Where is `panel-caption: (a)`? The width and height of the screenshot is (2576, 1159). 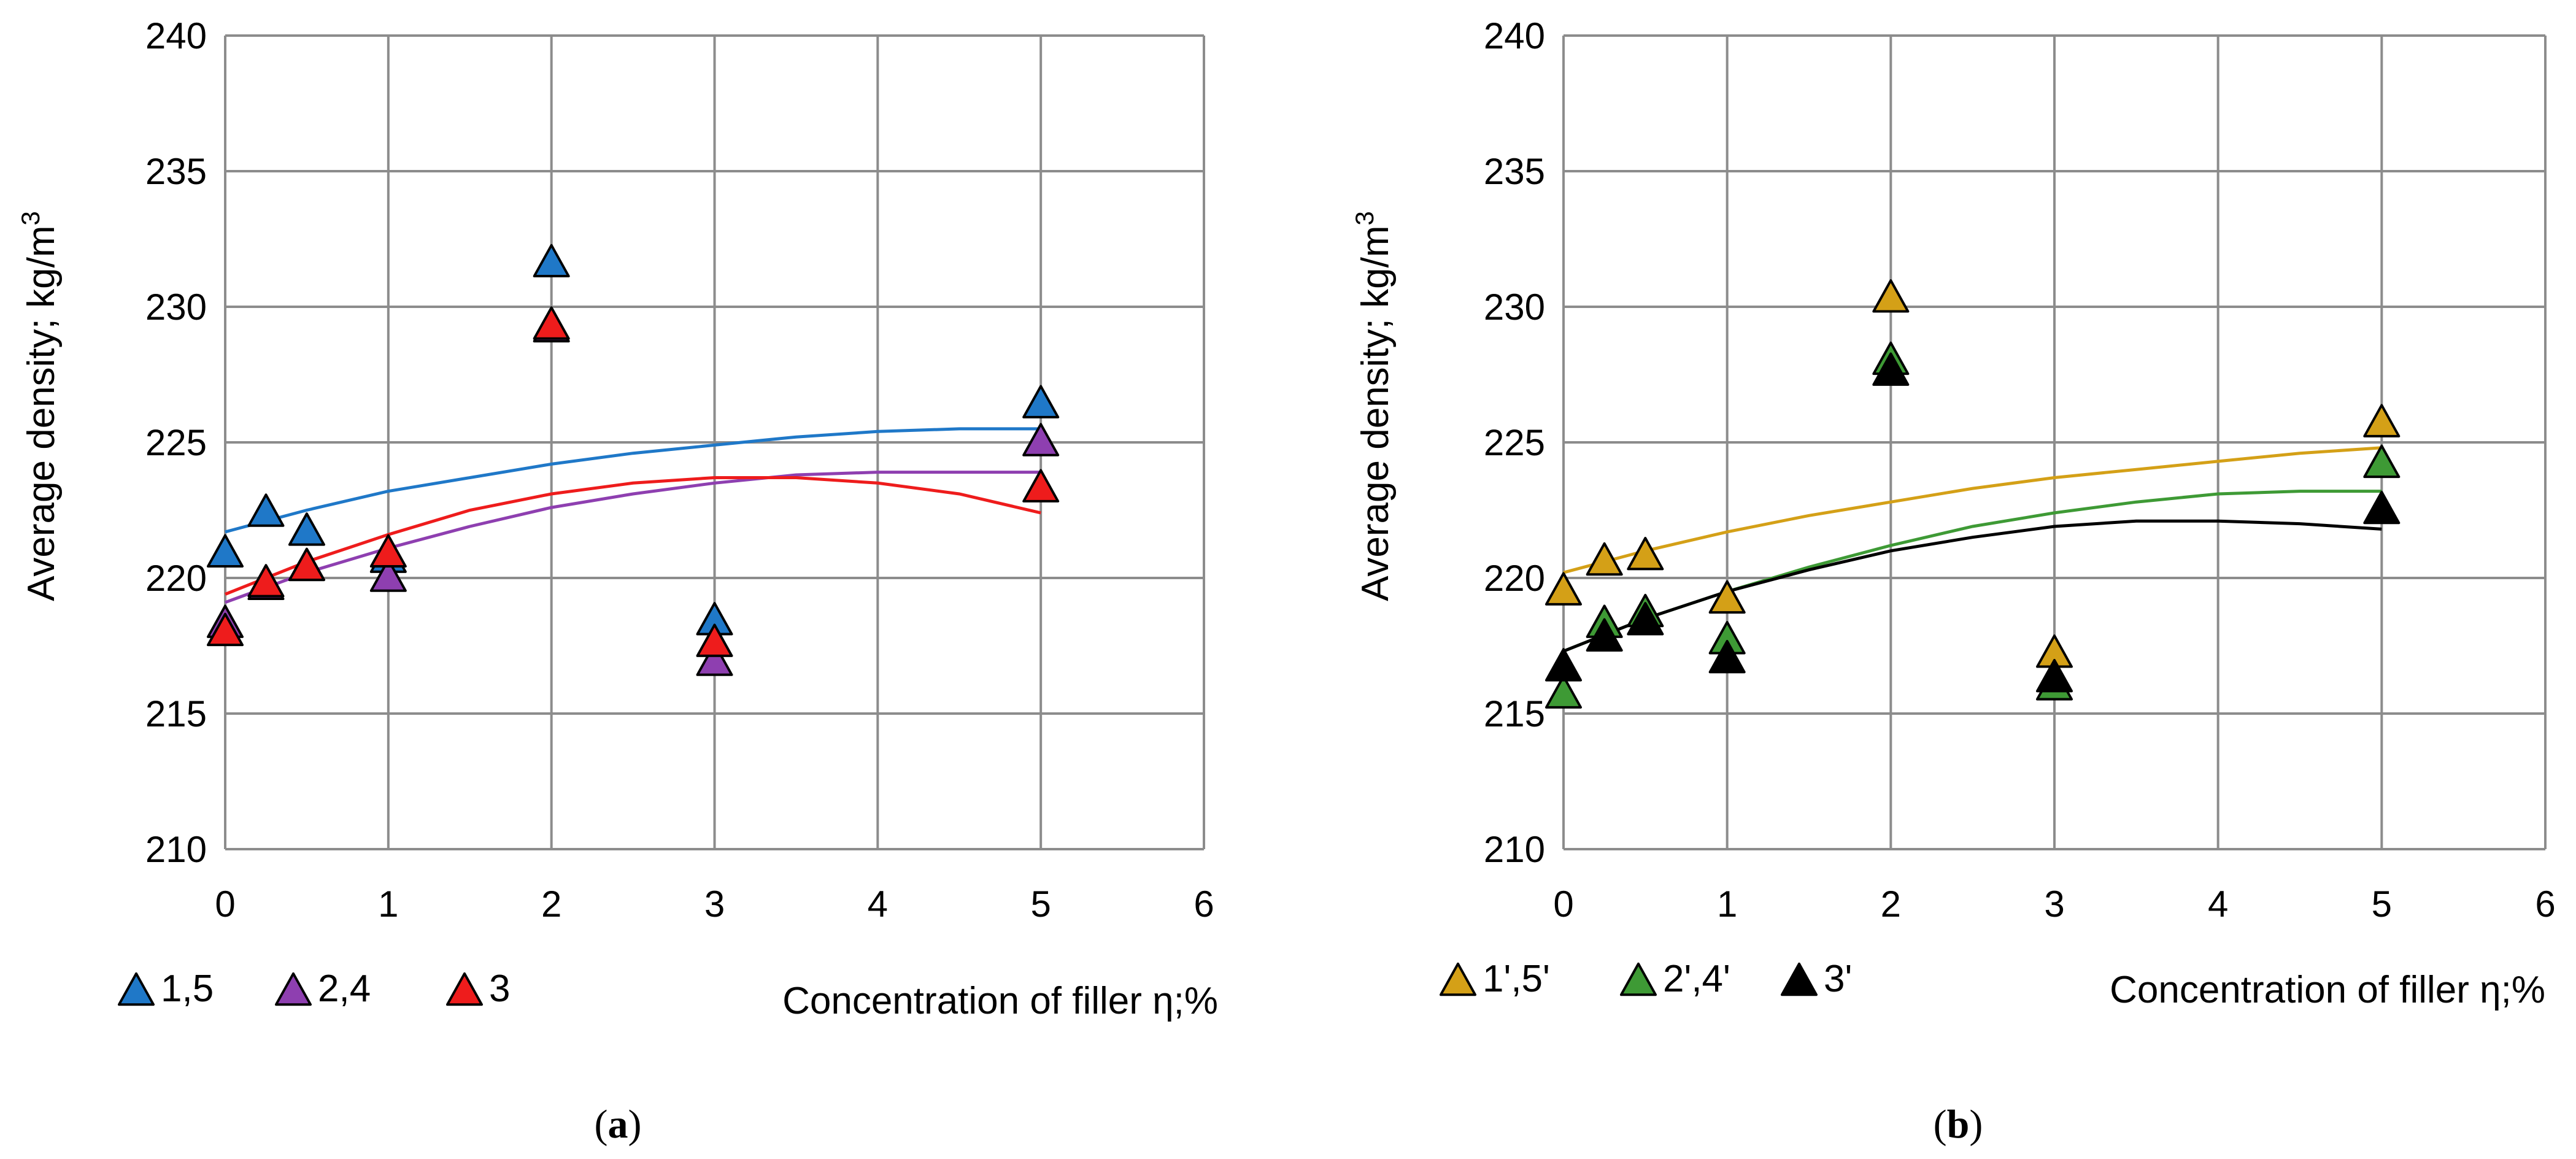 panel-caption: (a) is located at coordinates (618, 1124).